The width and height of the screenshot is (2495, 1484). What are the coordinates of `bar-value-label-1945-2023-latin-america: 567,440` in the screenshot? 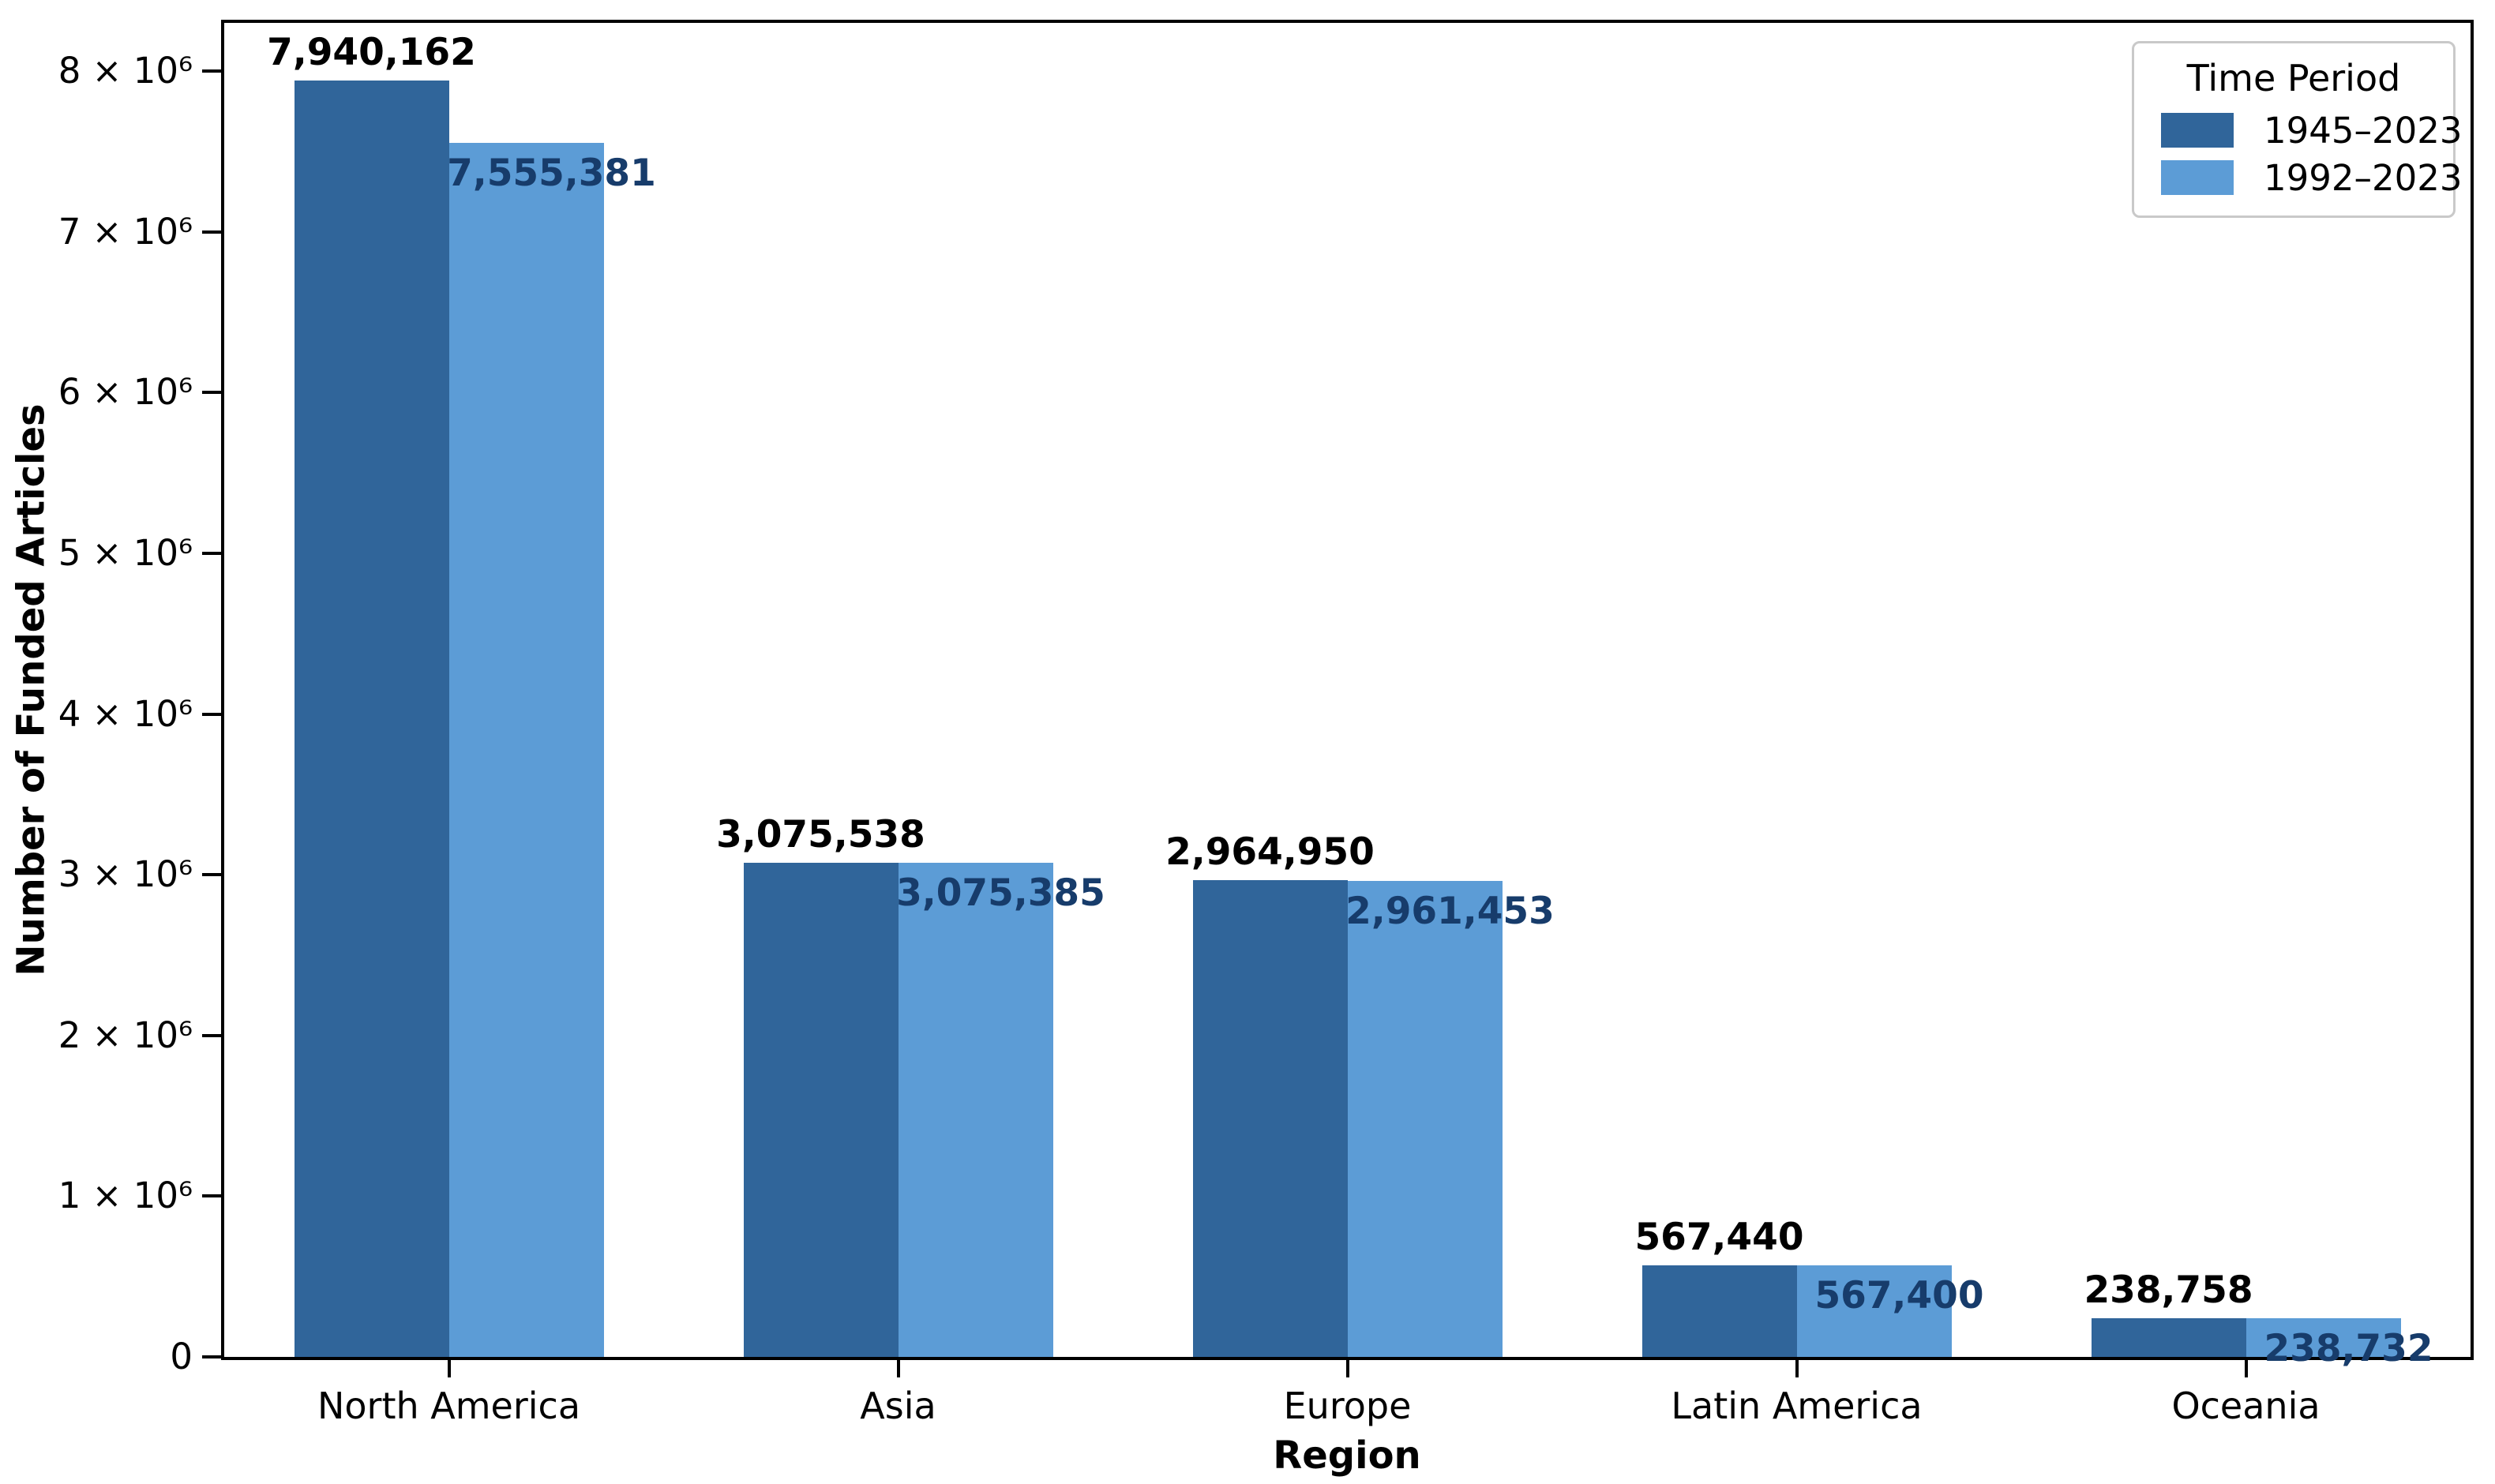 It's located at (1719, 1237).